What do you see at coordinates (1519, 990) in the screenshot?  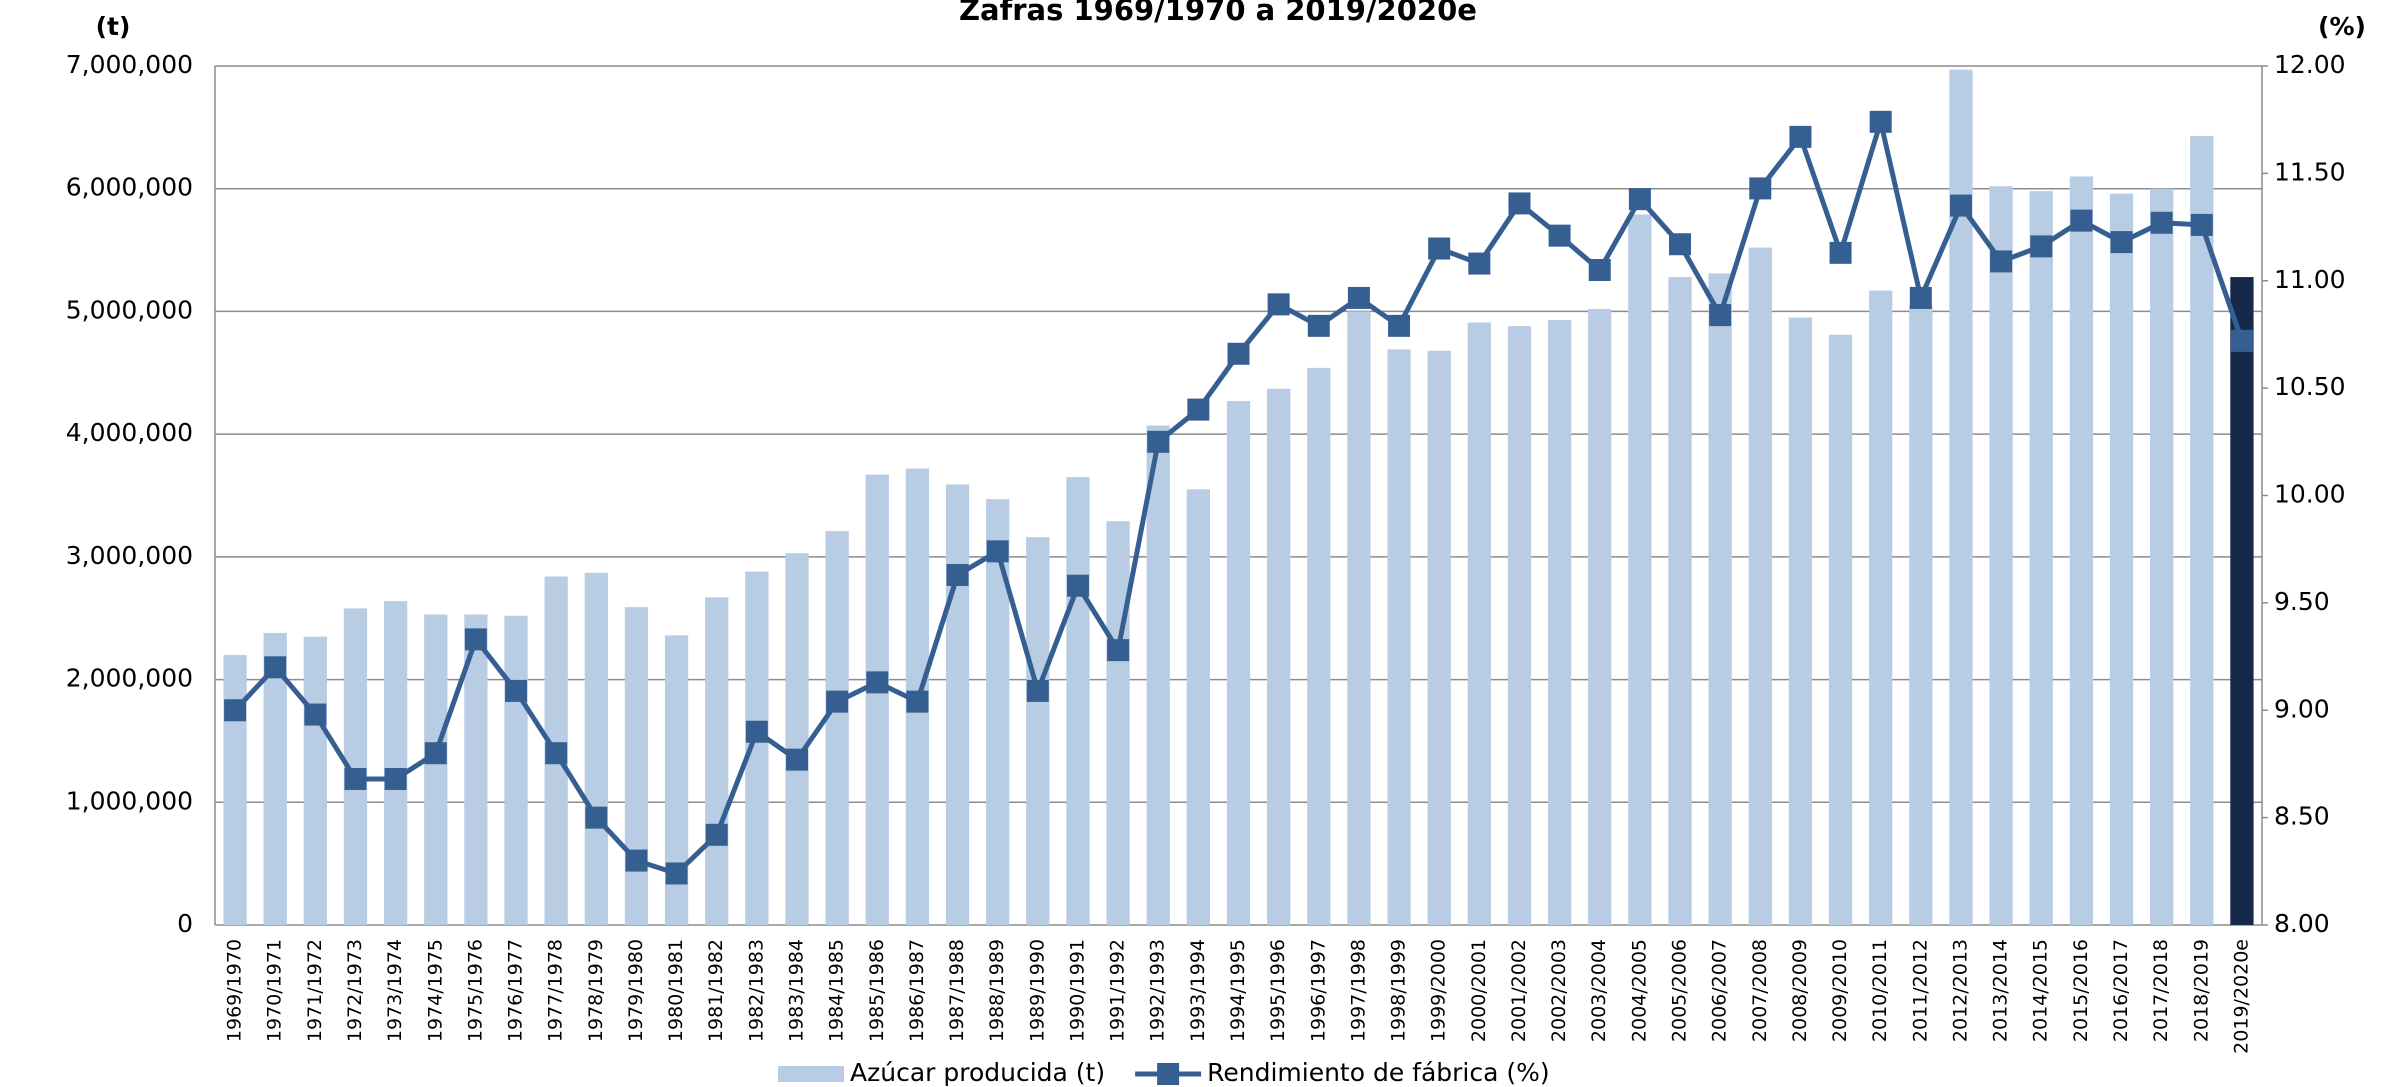 I see `x-tick-label: 2001/2002` at bounding box center [1519, 990].